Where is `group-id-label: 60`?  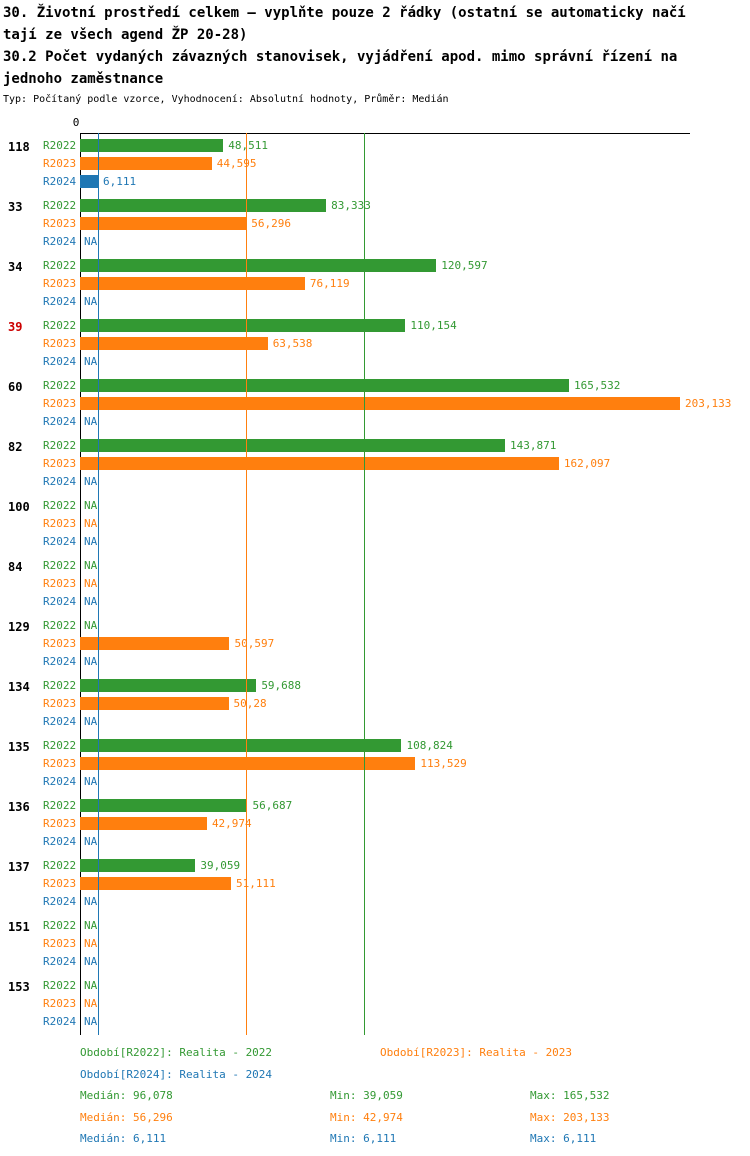 group-id-label: 60 is located at coordinates (15, 387).